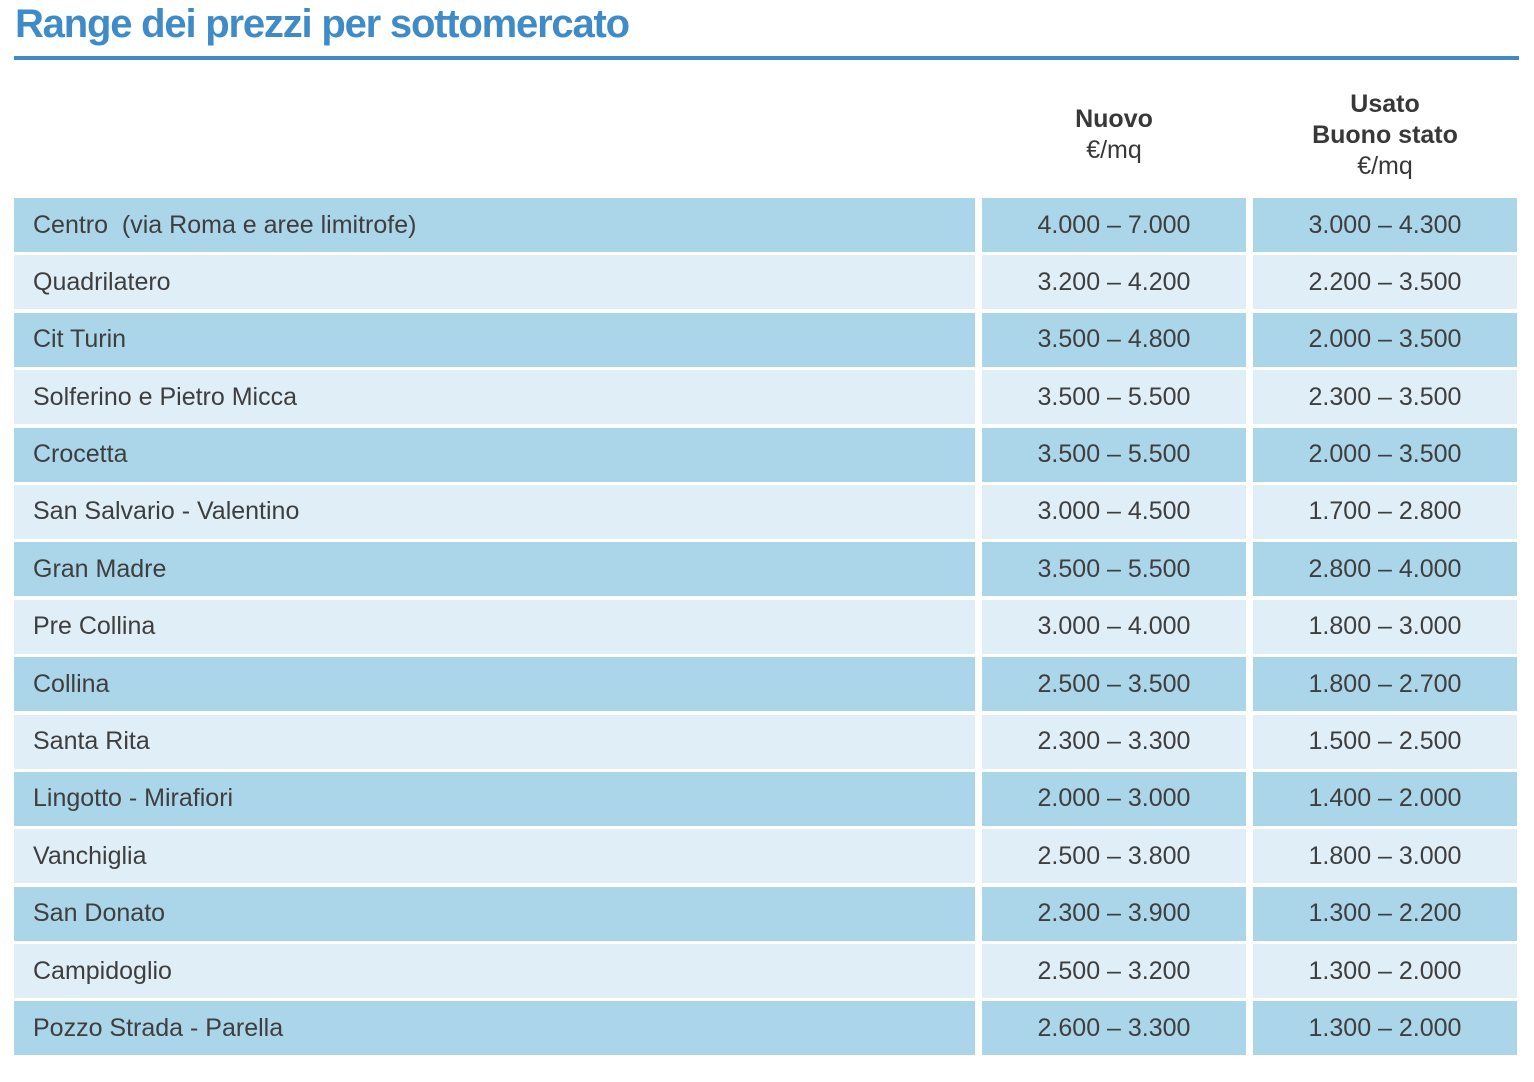 The width and height of the screenshot is (1534, 1082). Describe the element at coordinates (494, 971) in the screenshot. I see `submarket-name: Campidoglio` at that location.